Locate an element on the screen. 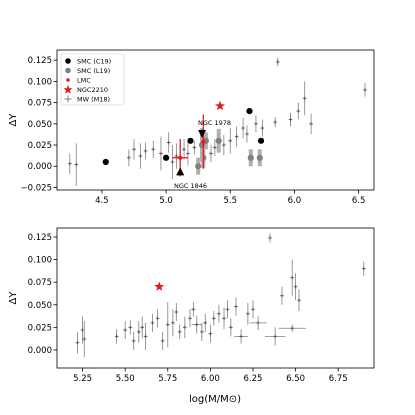 The width and height of the screenshot is (415, 415). legend: SMC (C19) SMC (L19) LMC NGC2210 MW (M18) is located at coordinates (92, 79).